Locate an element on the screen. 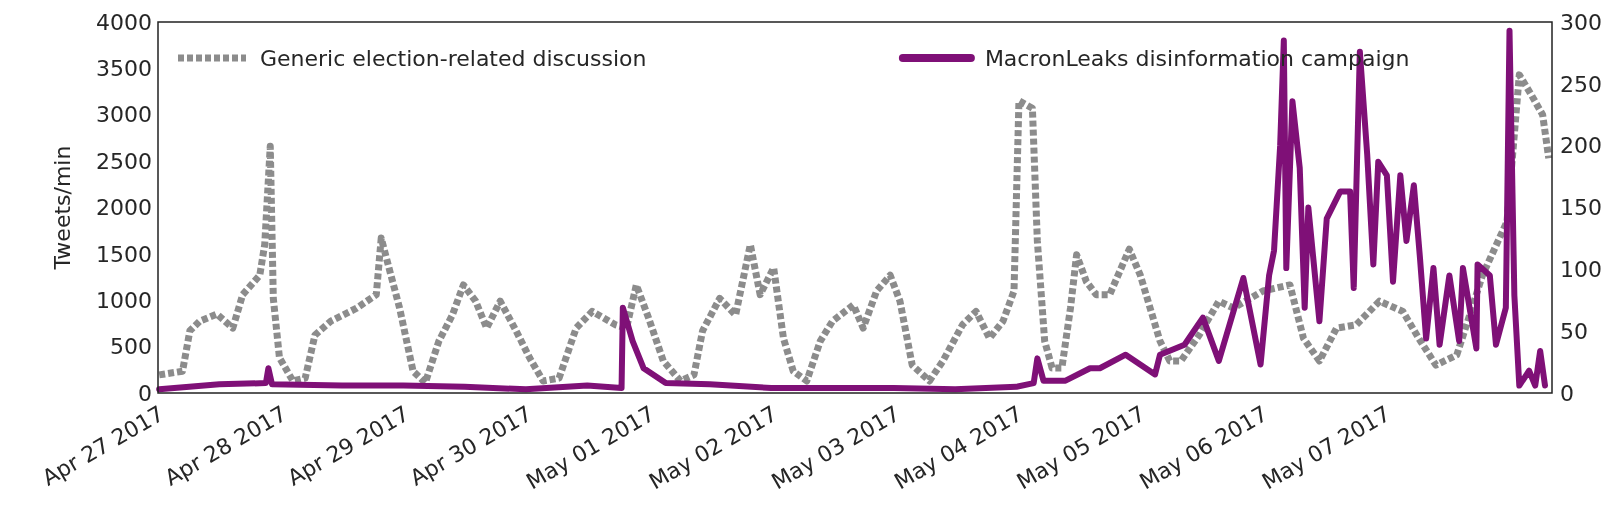 This screenshot has height=505, width=1614. y-tick-label: 4000 is located at coordinates (124, 22).